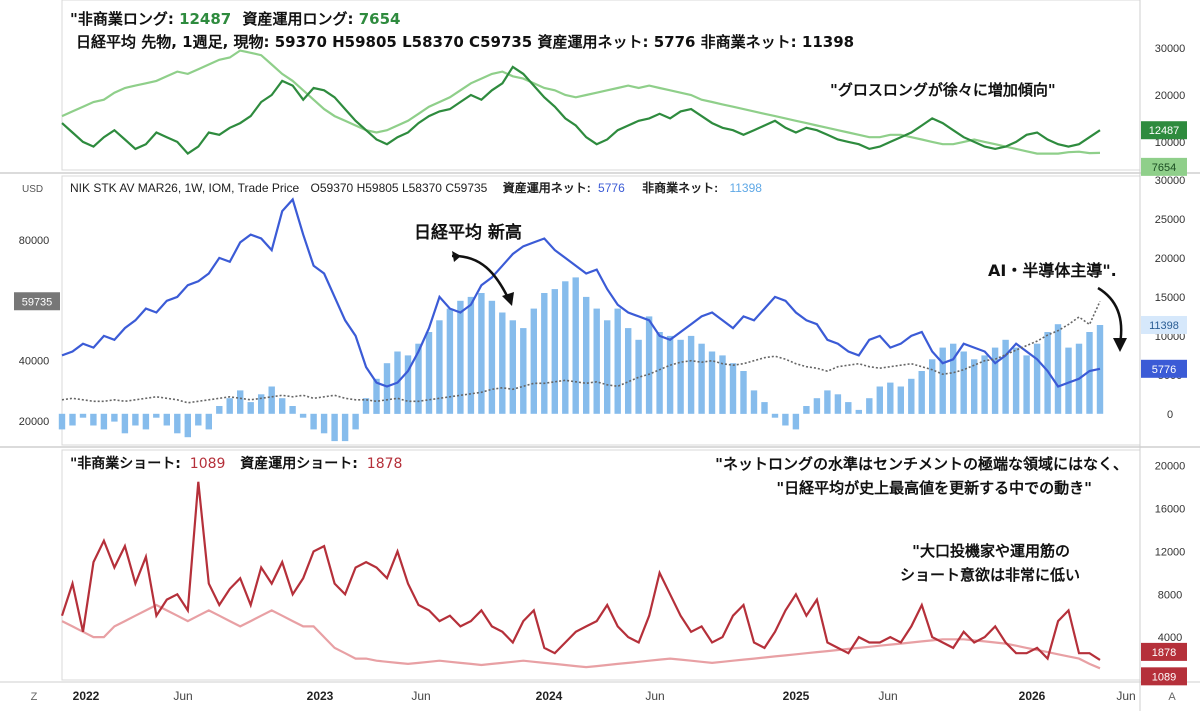 The height and width of the screenshot is (711, 1200). I want to click on price-badge-bg, so click(37, 301).